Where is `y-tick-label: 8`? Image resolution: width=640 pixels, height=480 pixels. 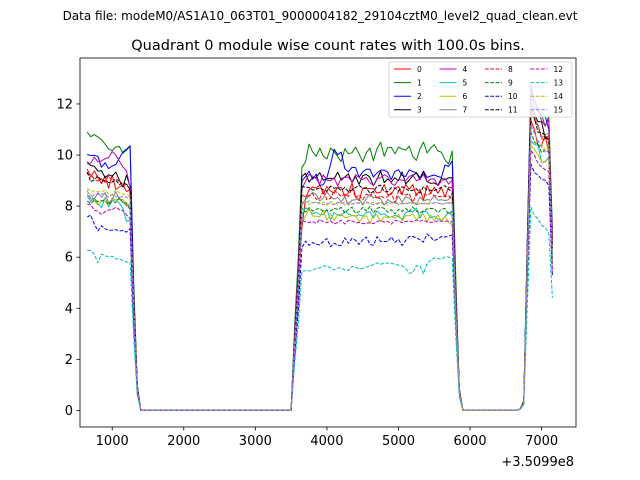 y-tick-label: 8 is located at coordinates (69, 207).